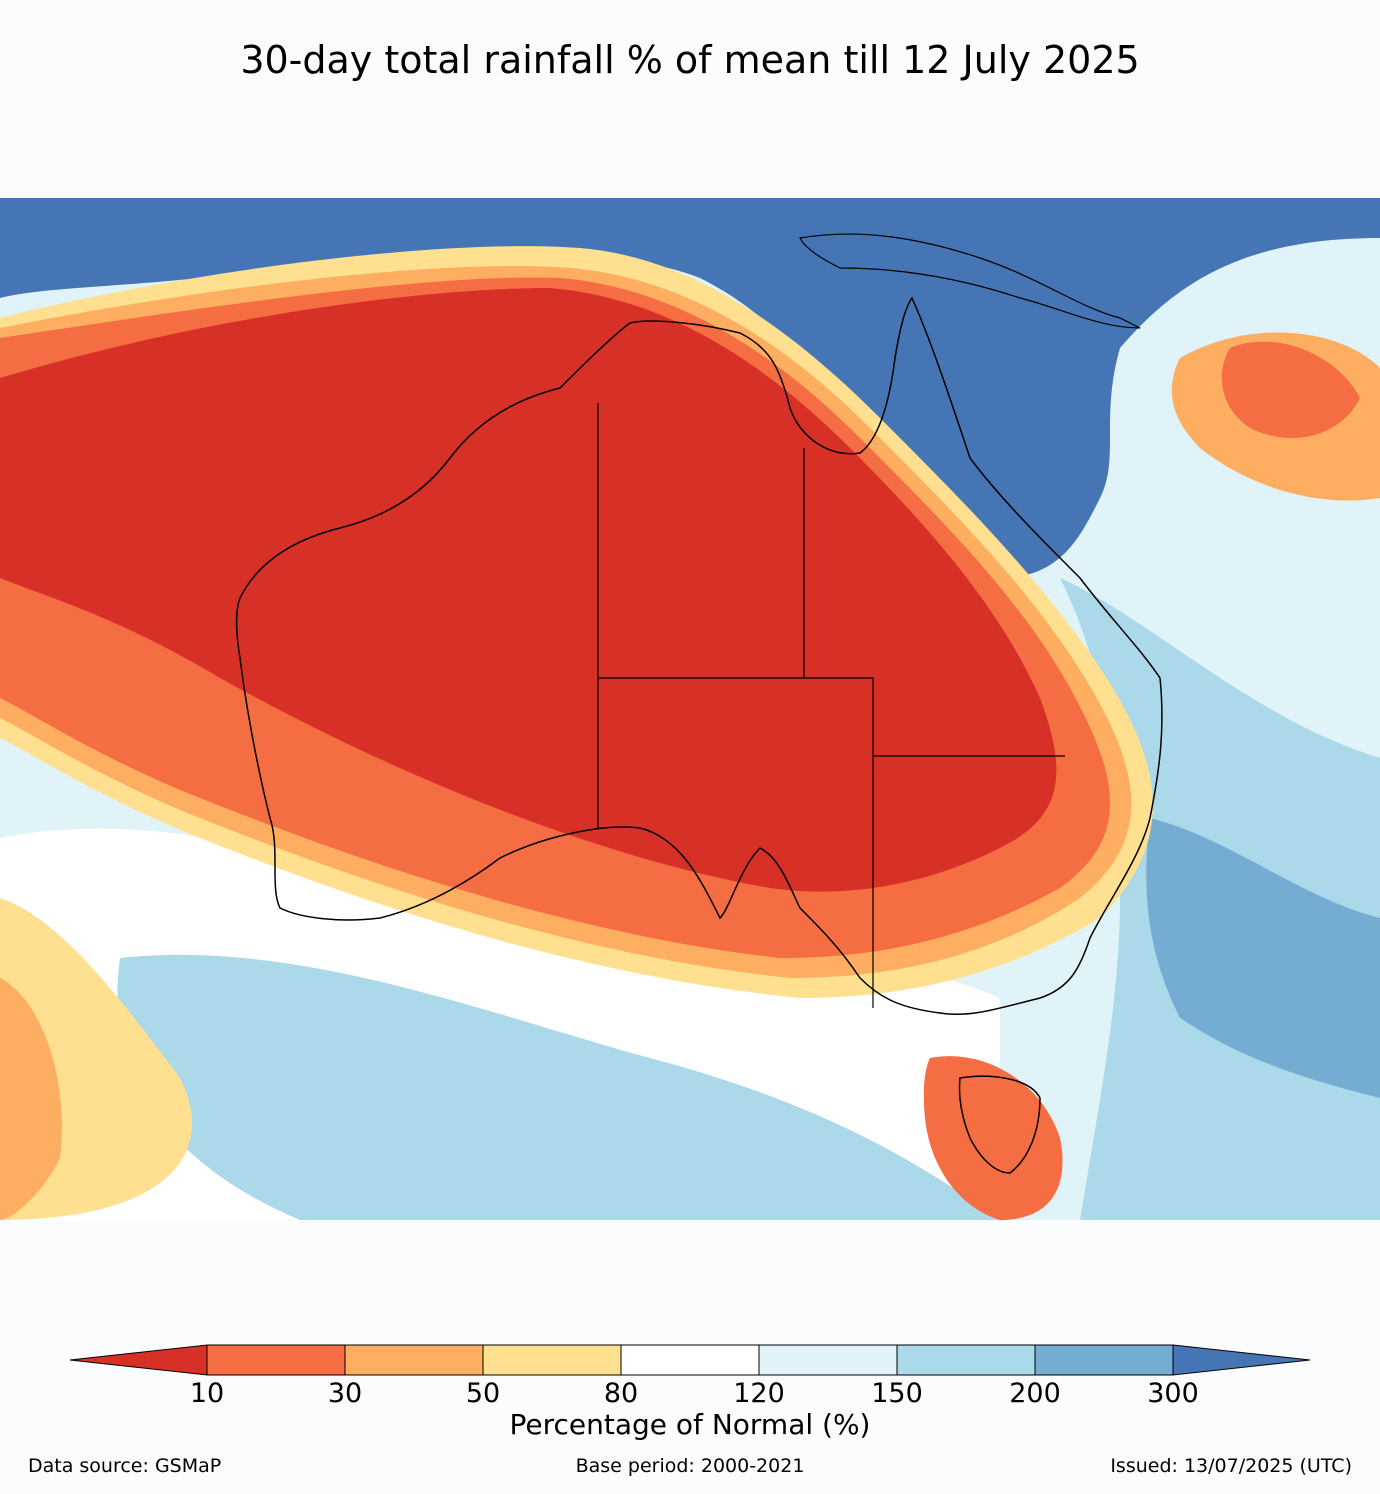 Image resolution: width=1380 pixels, height=1494 pixels. I want to click on new-guinea-coastline, so click(970, 281).